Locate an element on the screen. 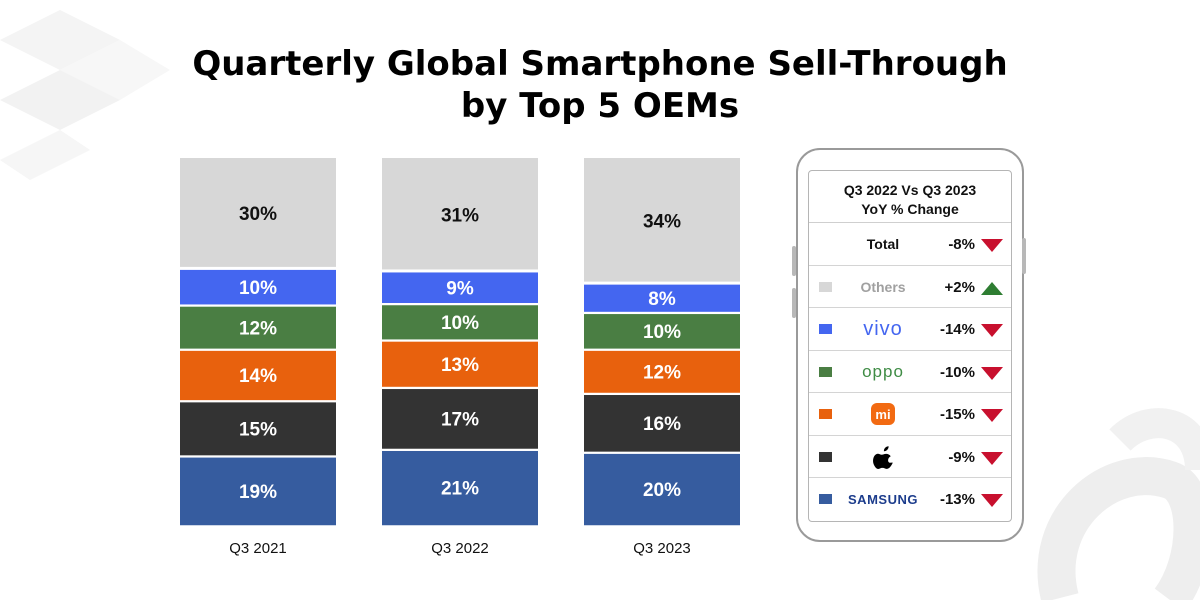 The image size is (1200, 600). data-label: 15% is located at coordinates (258, 429).